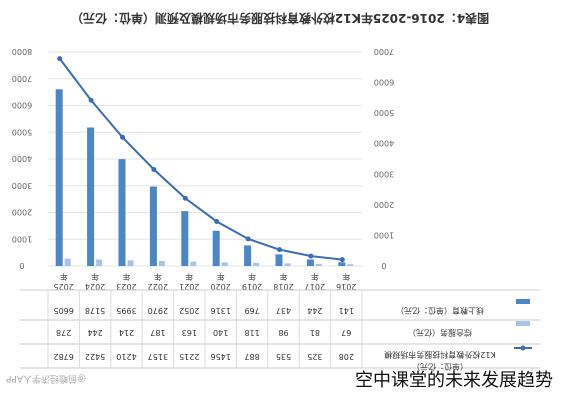 This screenshot has height=400, width=561. What do you see at coordinates (440, 311) in the screenshot?
I see `legend-series-name: 线上教育（单位：亿元）` at bounding box center [440, 311].